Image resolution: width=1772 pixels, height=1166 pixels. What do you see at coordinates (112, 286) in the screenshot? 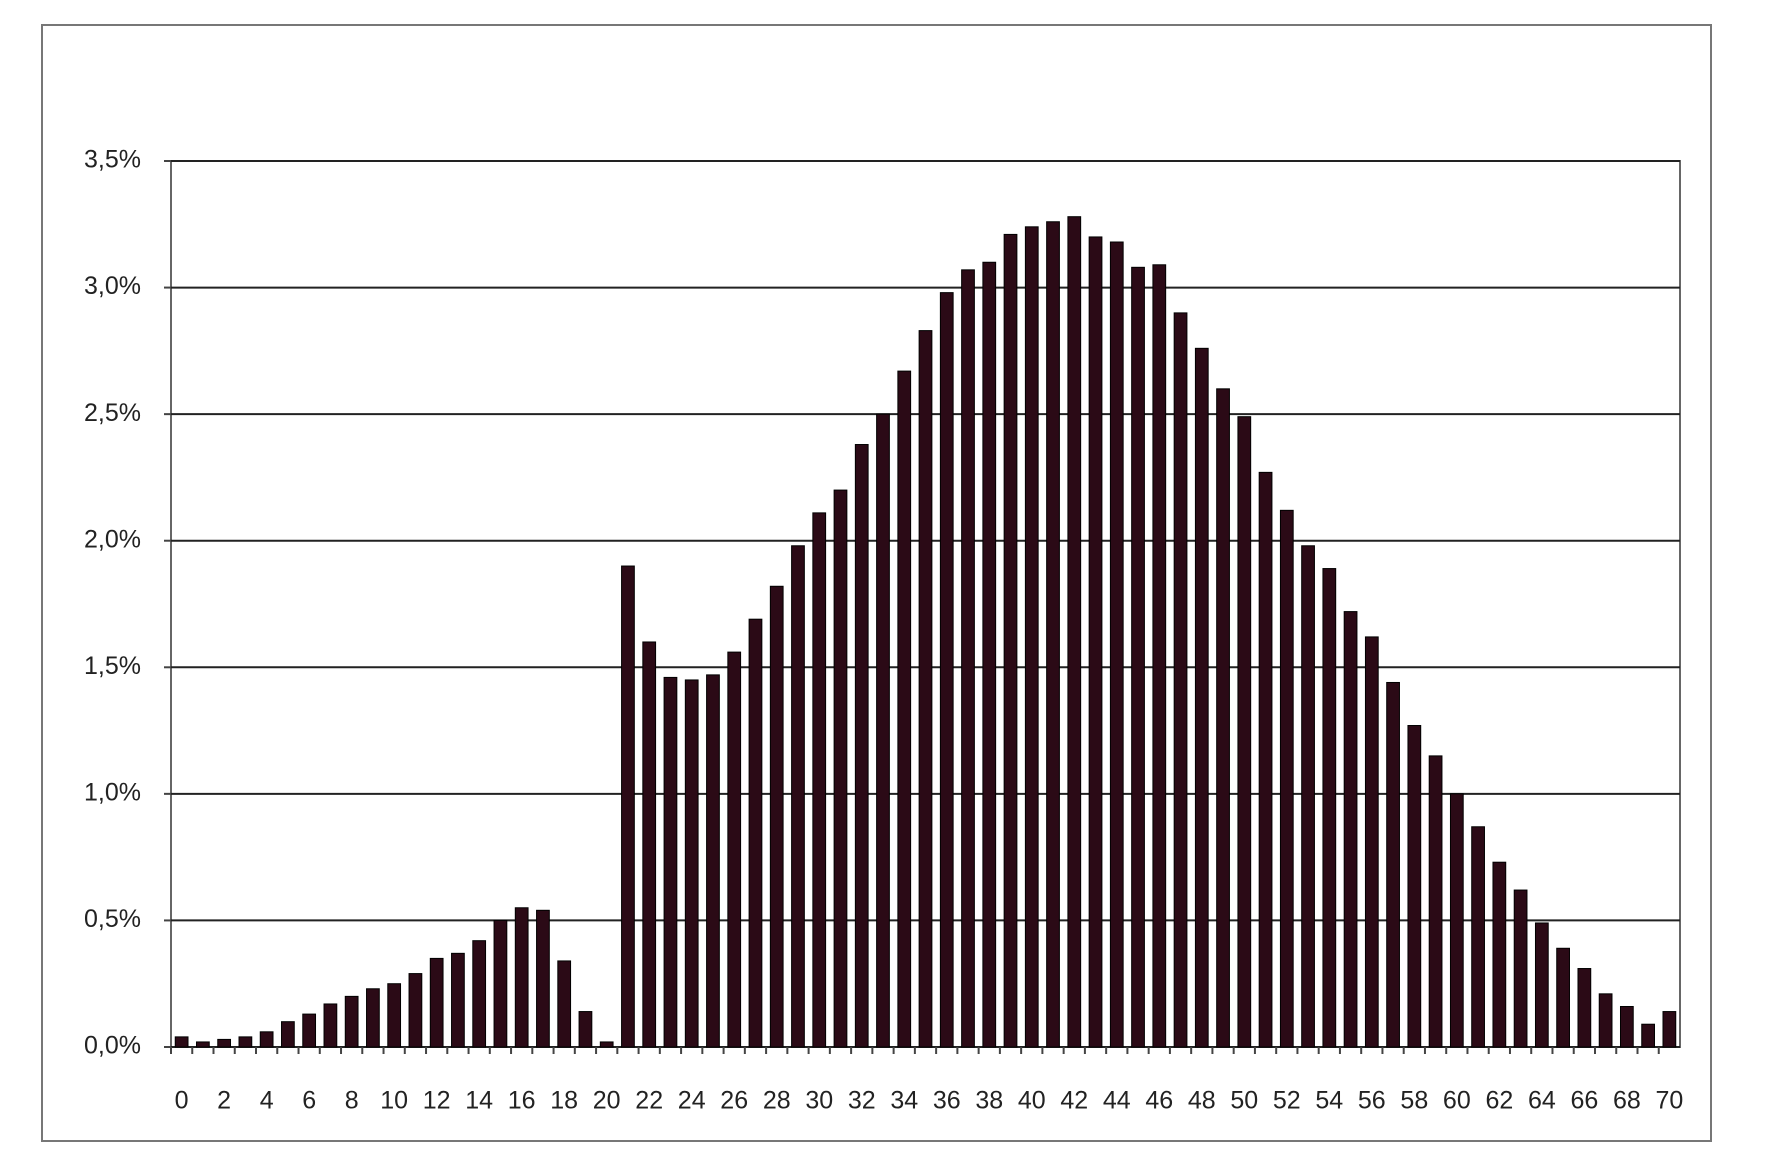
I see `y-tick-label: 3,0%` at bounding box center [112, 286].